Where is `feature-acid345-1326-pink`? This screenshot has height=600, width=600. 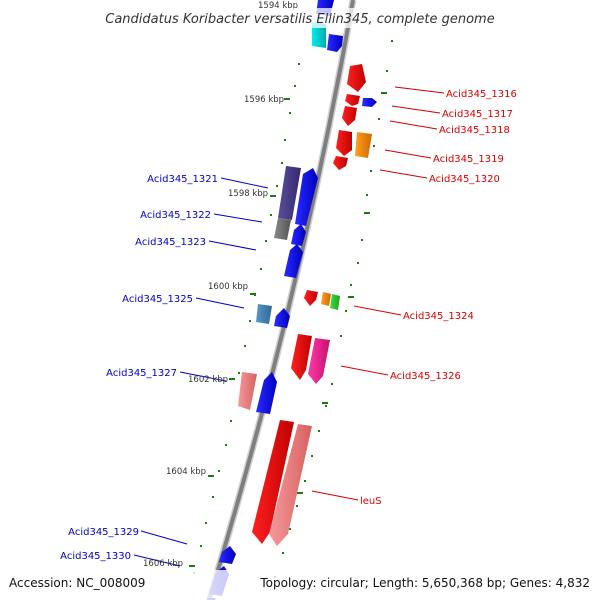 feature-acid345-1326-pink is located at coordinates (319, 361).